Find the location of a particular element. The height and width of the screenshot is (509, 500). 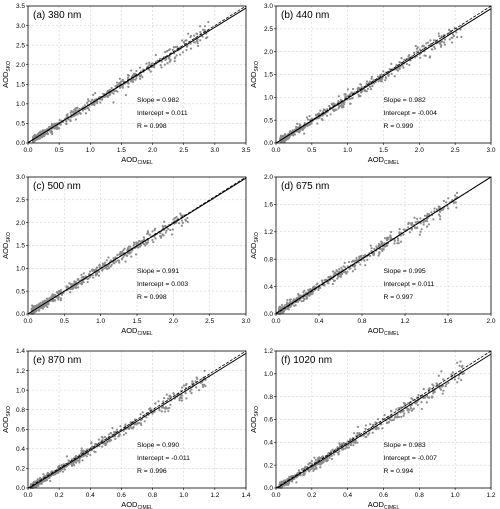

regression-line is located at coordinates (384, 76).